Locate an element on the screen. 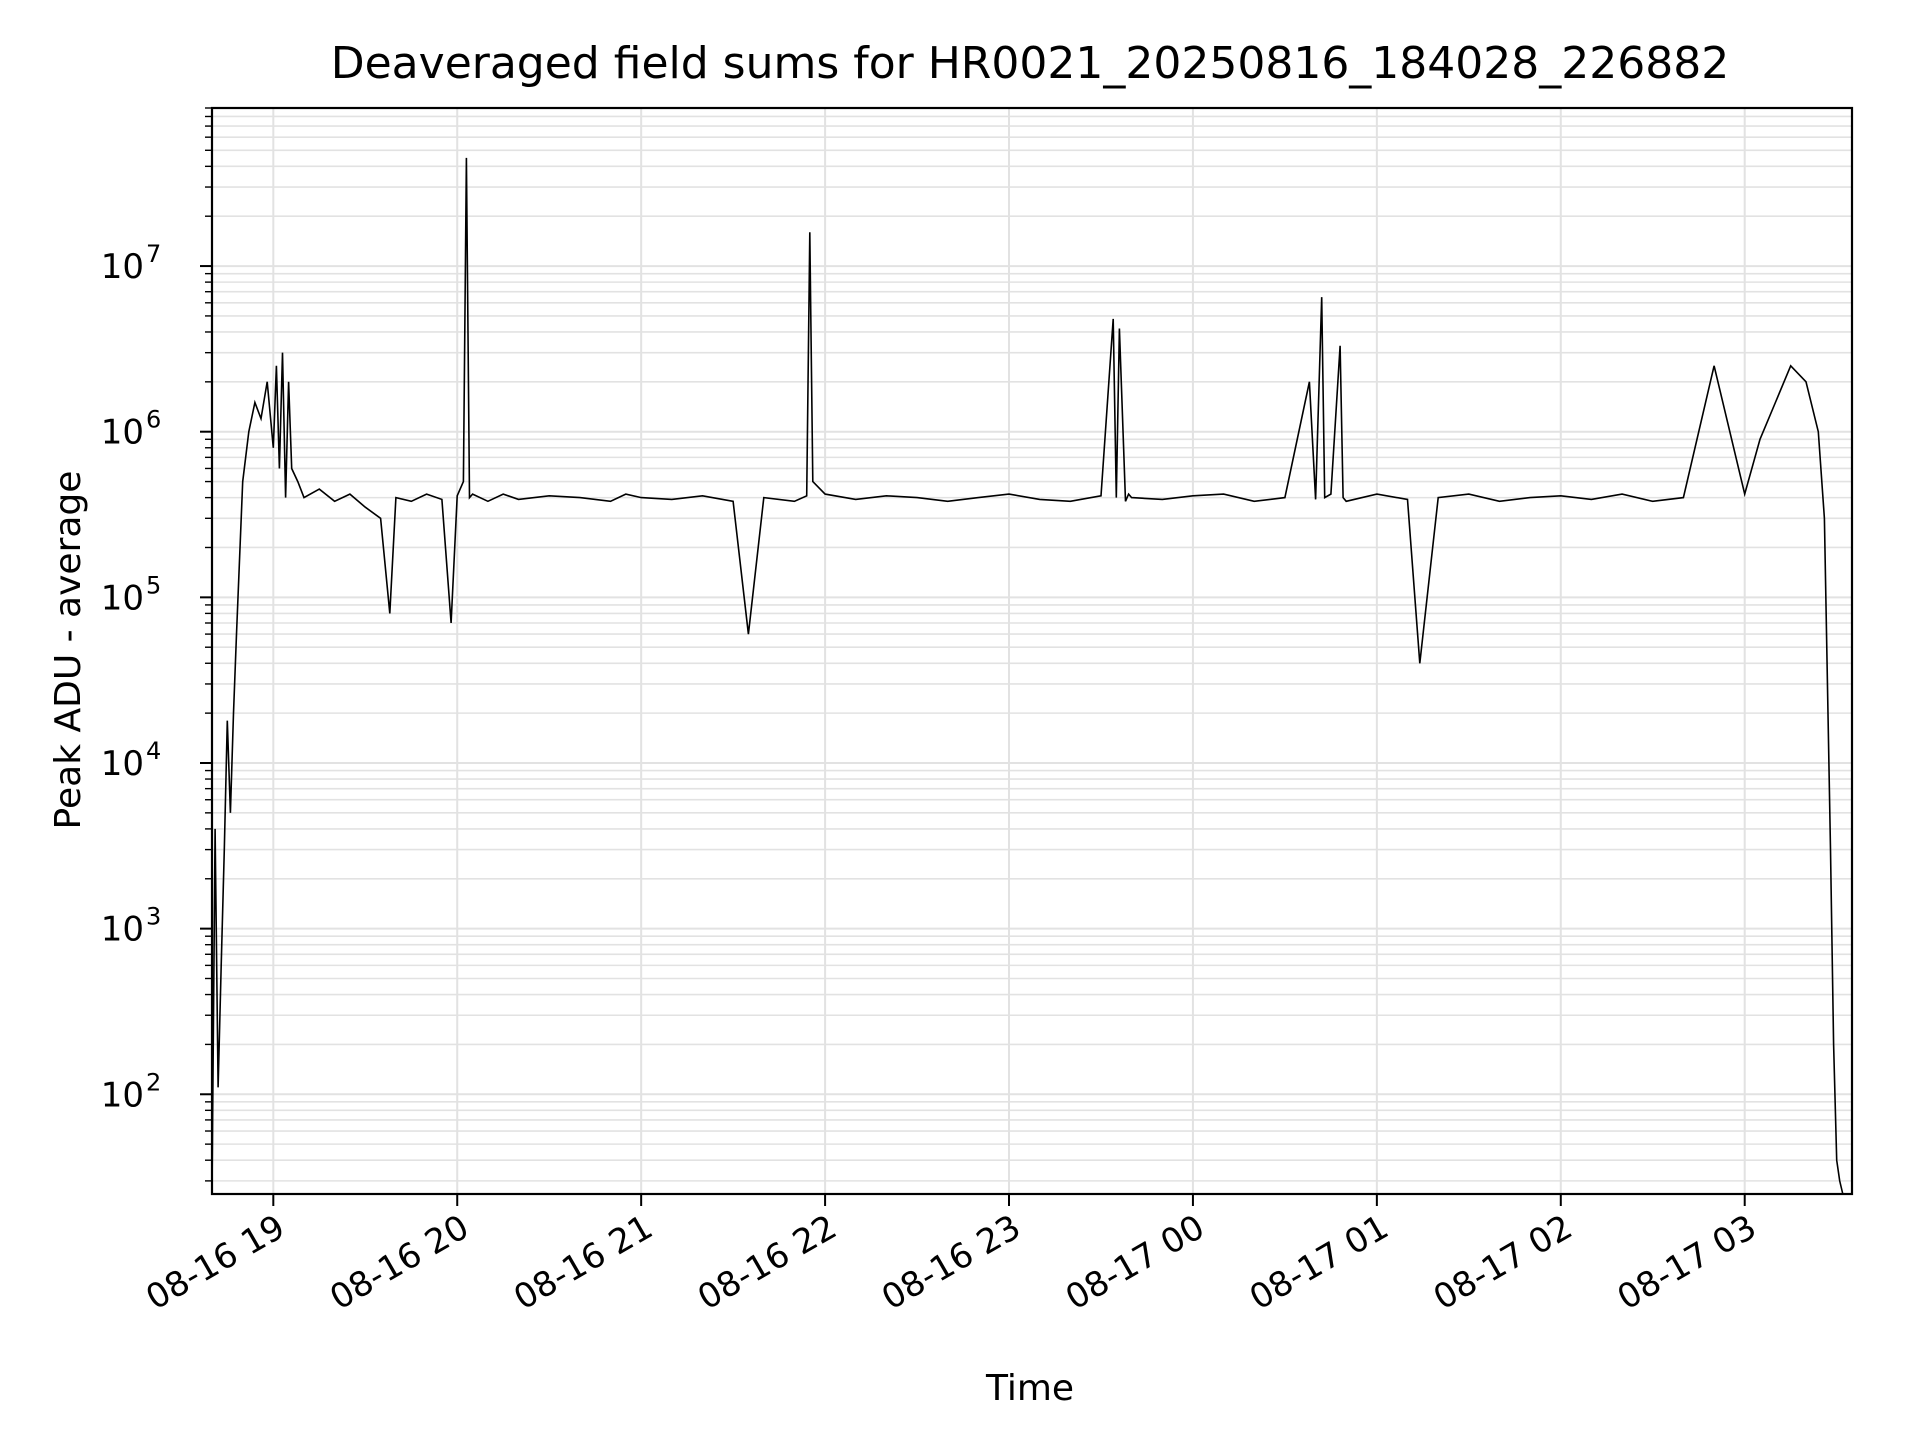 The width and height of the screenshot is (1920, 1440). y-tick-exponent: 3 is located at coordinates (153, 917).